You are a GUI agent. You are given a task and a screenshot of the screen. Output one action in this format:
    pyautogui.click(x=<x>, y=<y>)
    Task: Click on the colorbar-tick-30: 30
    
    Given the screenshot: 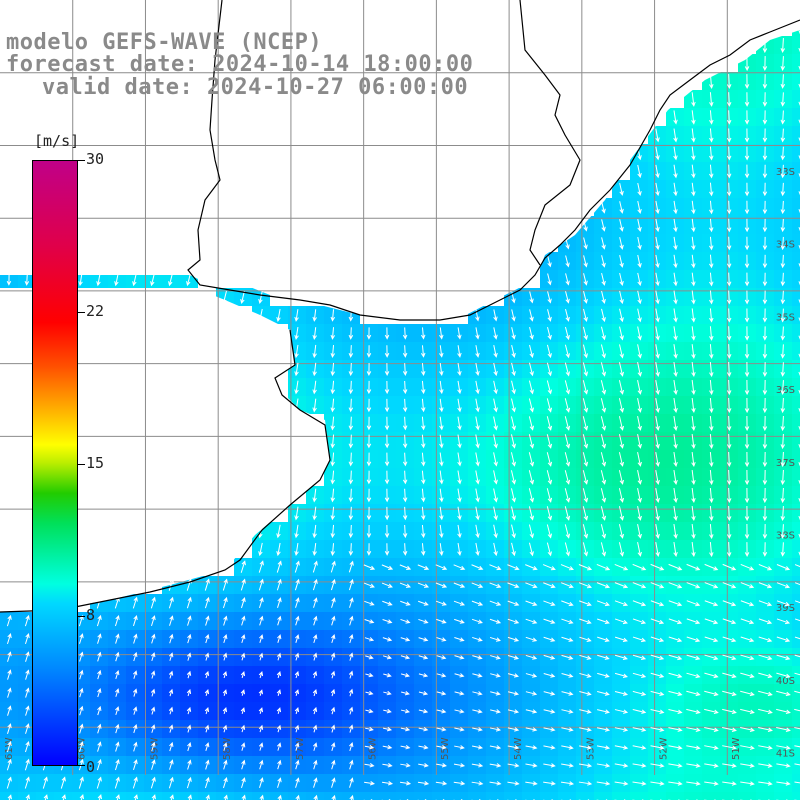 What is the action you would take?
    pyautogui.click(x=95, y=159)
    